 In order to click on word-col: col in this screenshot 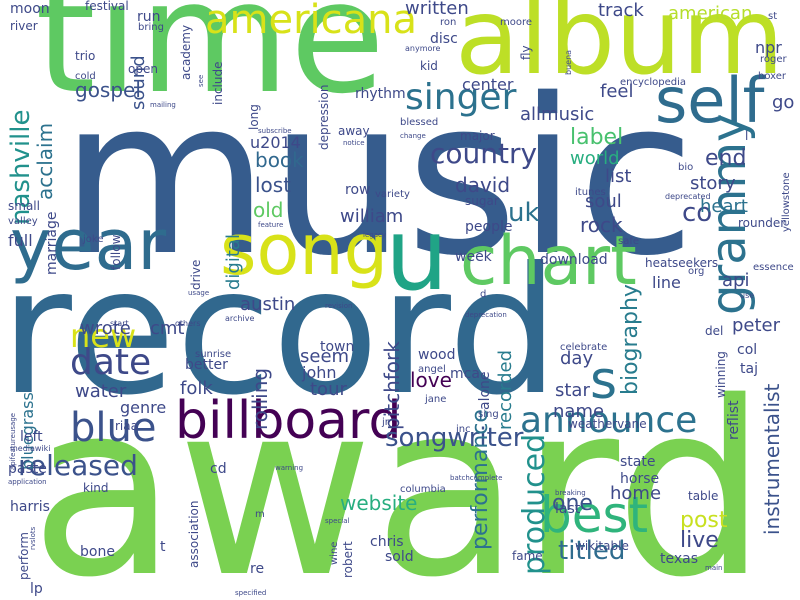, I will do `click(747, 350)`.